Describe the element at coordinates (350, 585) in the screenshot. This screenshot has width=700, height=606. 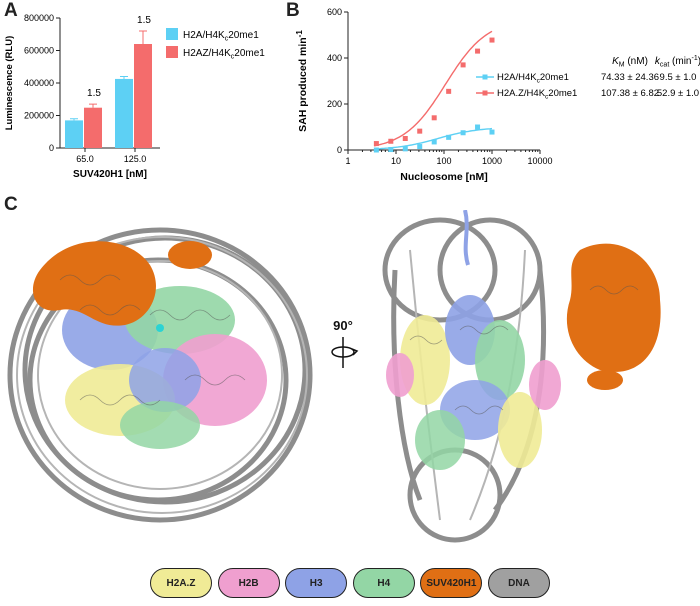
I see `structure-color-legend: H2A.Z H2B H3 H4 SUV420H1 DNA` at that location.